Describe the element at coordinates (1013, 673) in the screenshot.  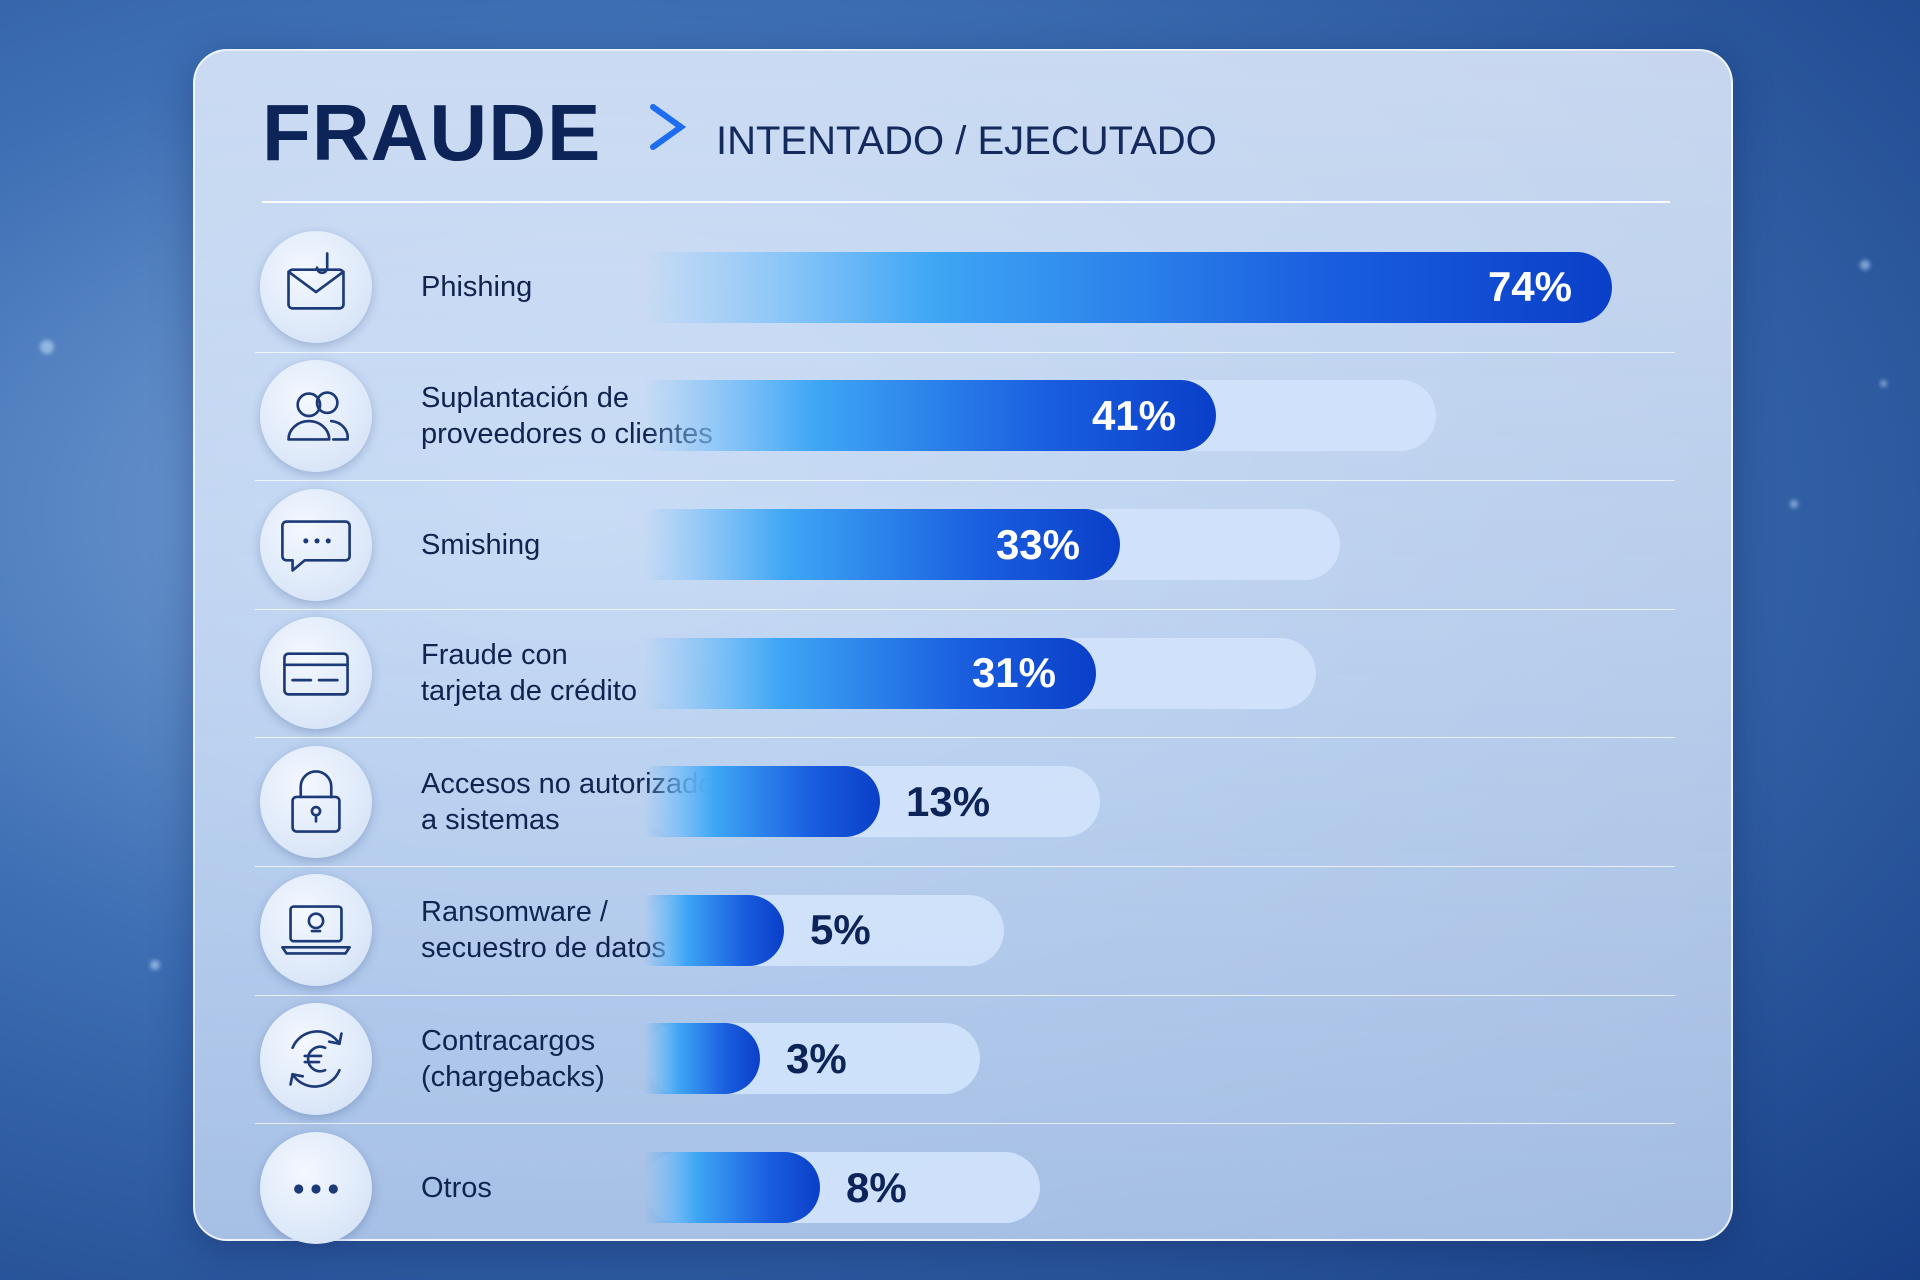
I see `value-label: 31%` at that location.